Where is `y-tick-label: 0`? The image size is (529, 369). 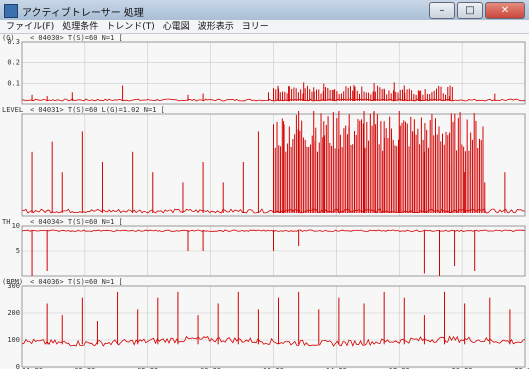 y-tick-label: 0 is located at coordinates (18, 366).